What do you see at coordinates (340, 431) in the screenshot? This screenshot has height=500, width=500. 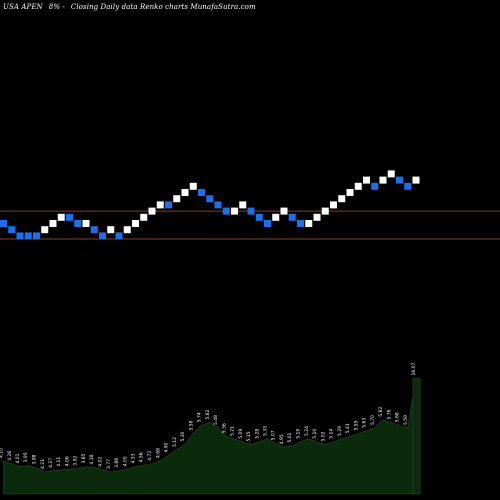 I see `volume-label: 5.29` at bounding box center [340, 431].